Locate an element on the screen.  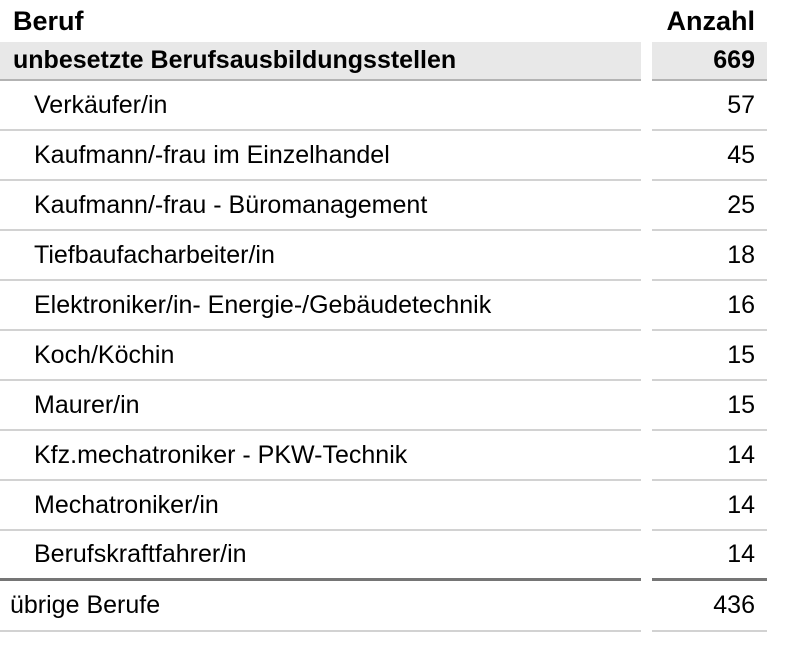
column-header-anzahl-label: Anzahl is located at coordinates (710, 20).